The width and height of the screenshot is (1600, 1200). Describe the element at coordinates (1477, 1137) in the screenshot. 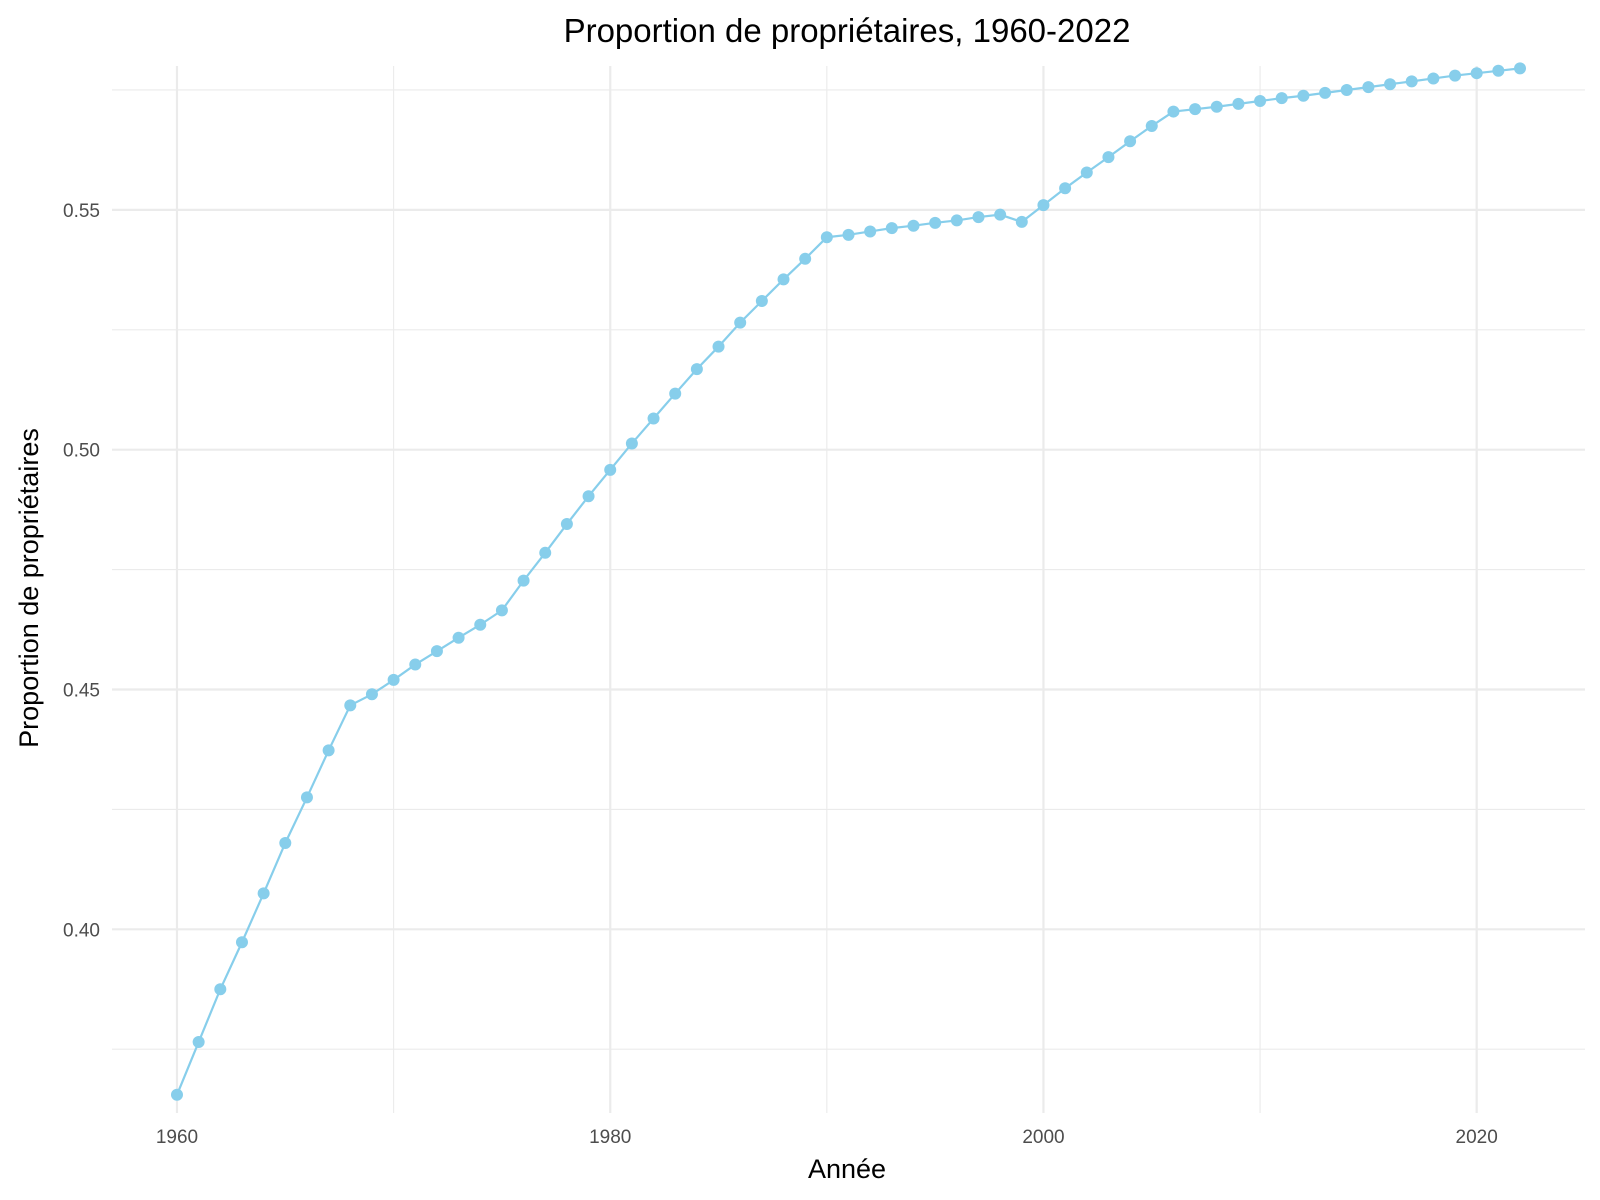

I see `x-tick-label: 2020` at that location.